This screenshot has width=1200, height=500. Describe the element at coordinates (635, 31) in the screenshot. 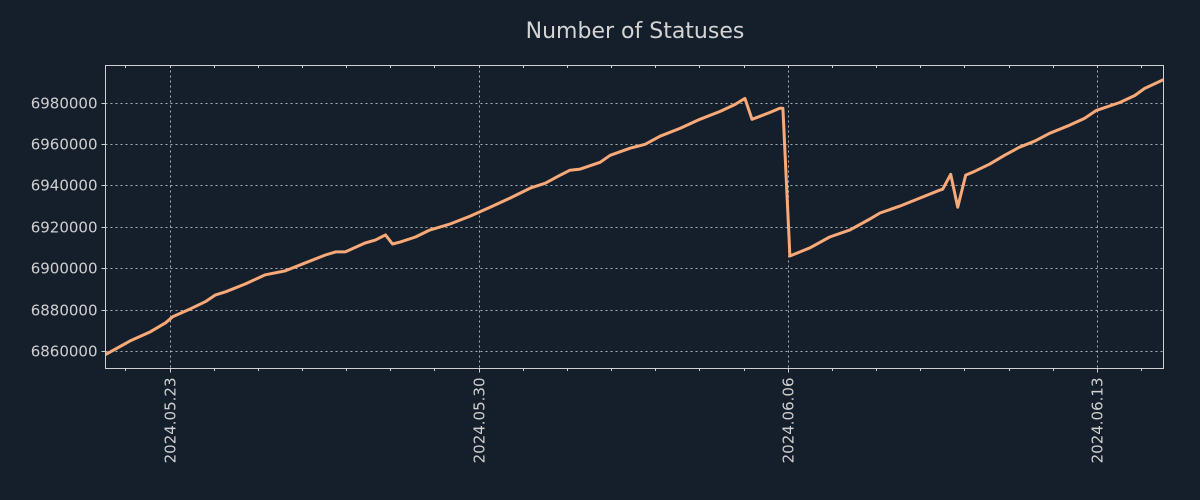

I see `chart-title: Number of Statuses` at that location.